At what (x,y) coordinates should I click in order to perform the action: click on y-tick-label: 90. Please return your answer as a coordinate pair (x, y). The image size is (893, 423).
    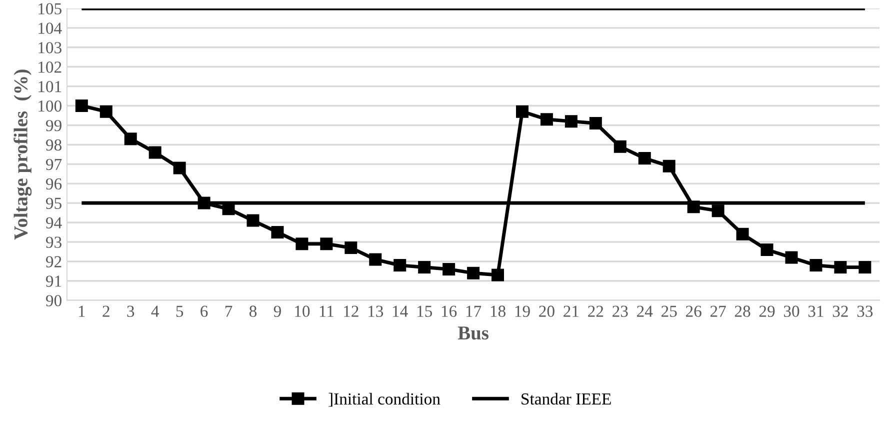
    Looking at the image, I should click on (54, 300).